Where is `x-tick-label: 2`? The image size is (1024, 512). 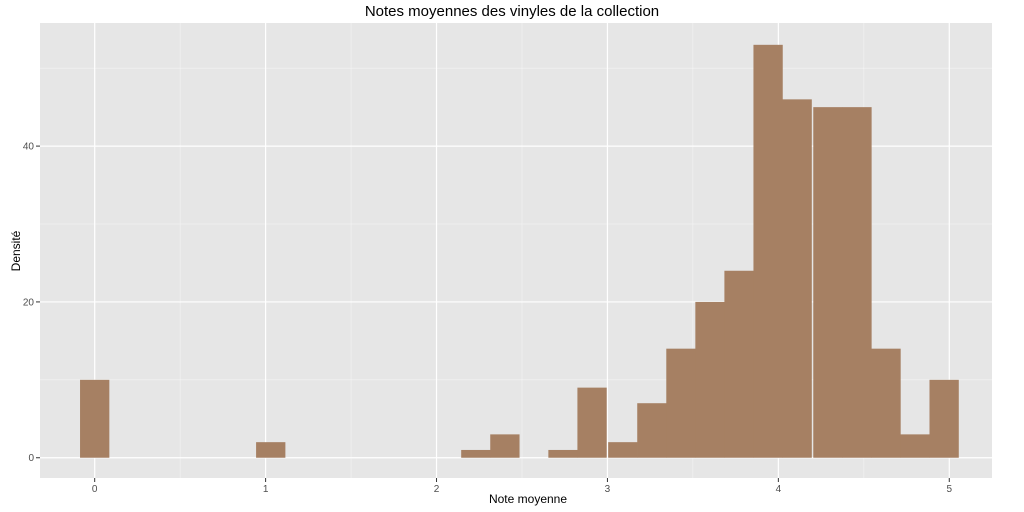
x-tick-label: 2 is located at coordinates (437, 489).